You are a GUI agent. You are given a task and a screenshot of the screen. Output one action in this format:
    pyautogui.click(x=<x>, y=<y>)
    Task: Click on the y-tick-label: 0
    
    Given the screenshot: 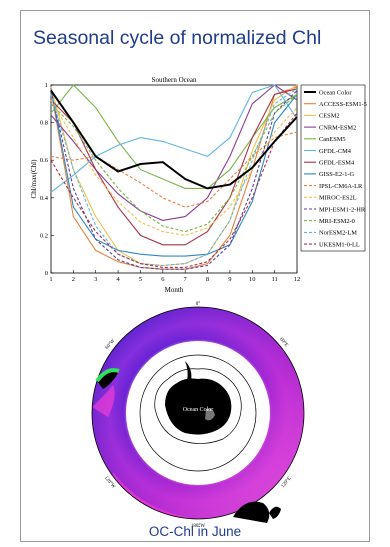 What is the action you would take?
    pyautogui.click(x=46, y=273)
    